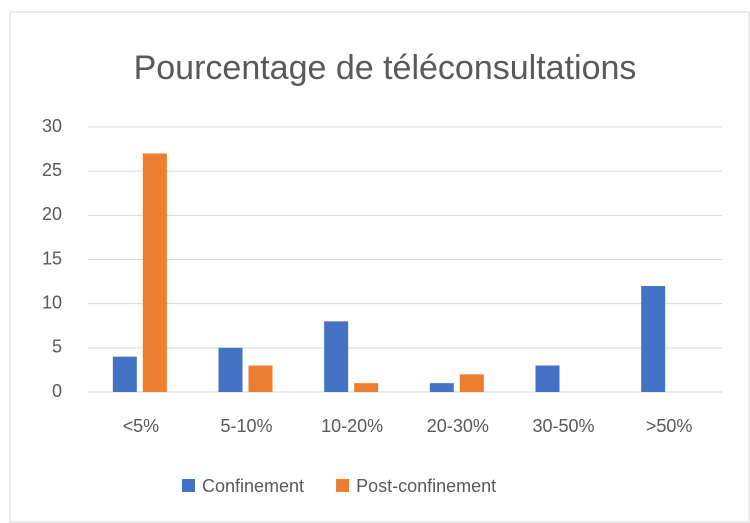 This screenshot has width=750, height=523. What do you see at coordinates (253, 486) in the screenshot?
I see `legend-label: Confinement` at bounding box center [253, 486].